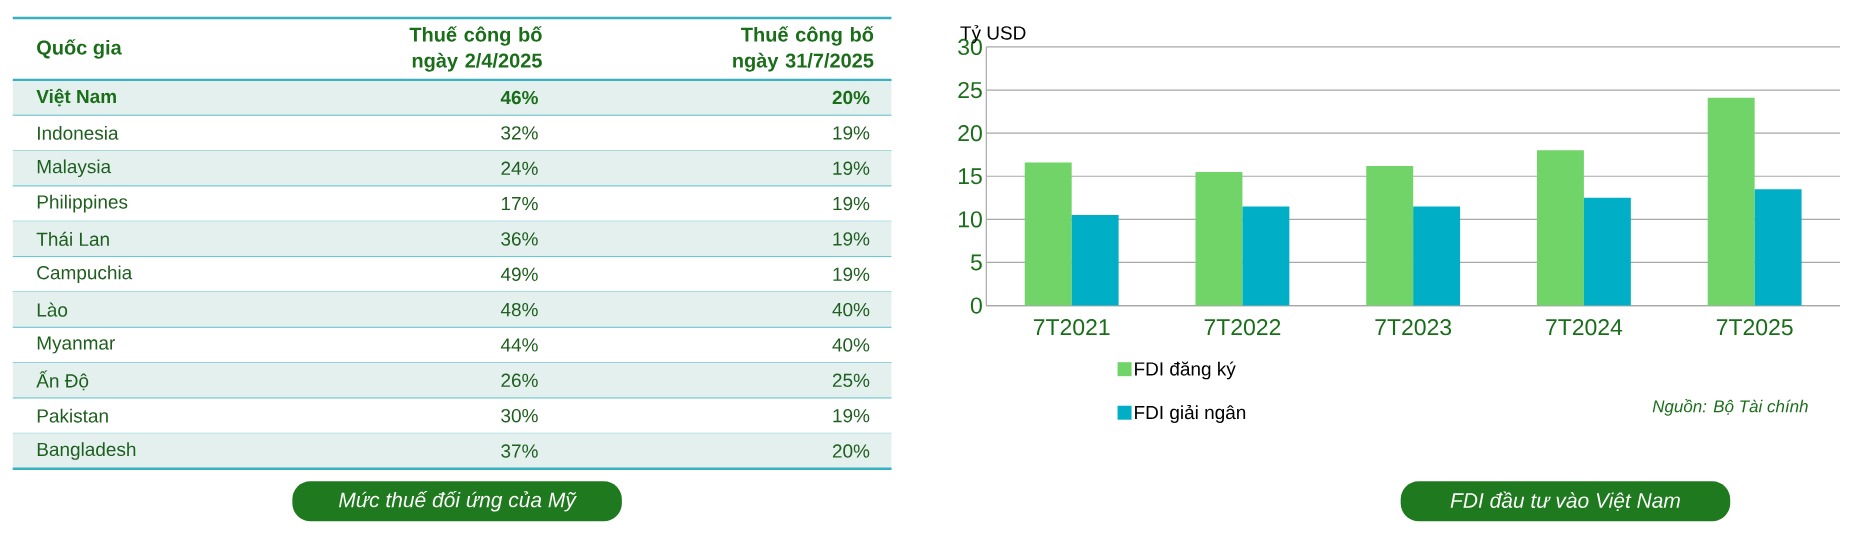 The width and height of the screenshot is (1851, 534). Describe the element at coordinates (52, 309) in the screenshot. I see `category-label: Lào` at that location.